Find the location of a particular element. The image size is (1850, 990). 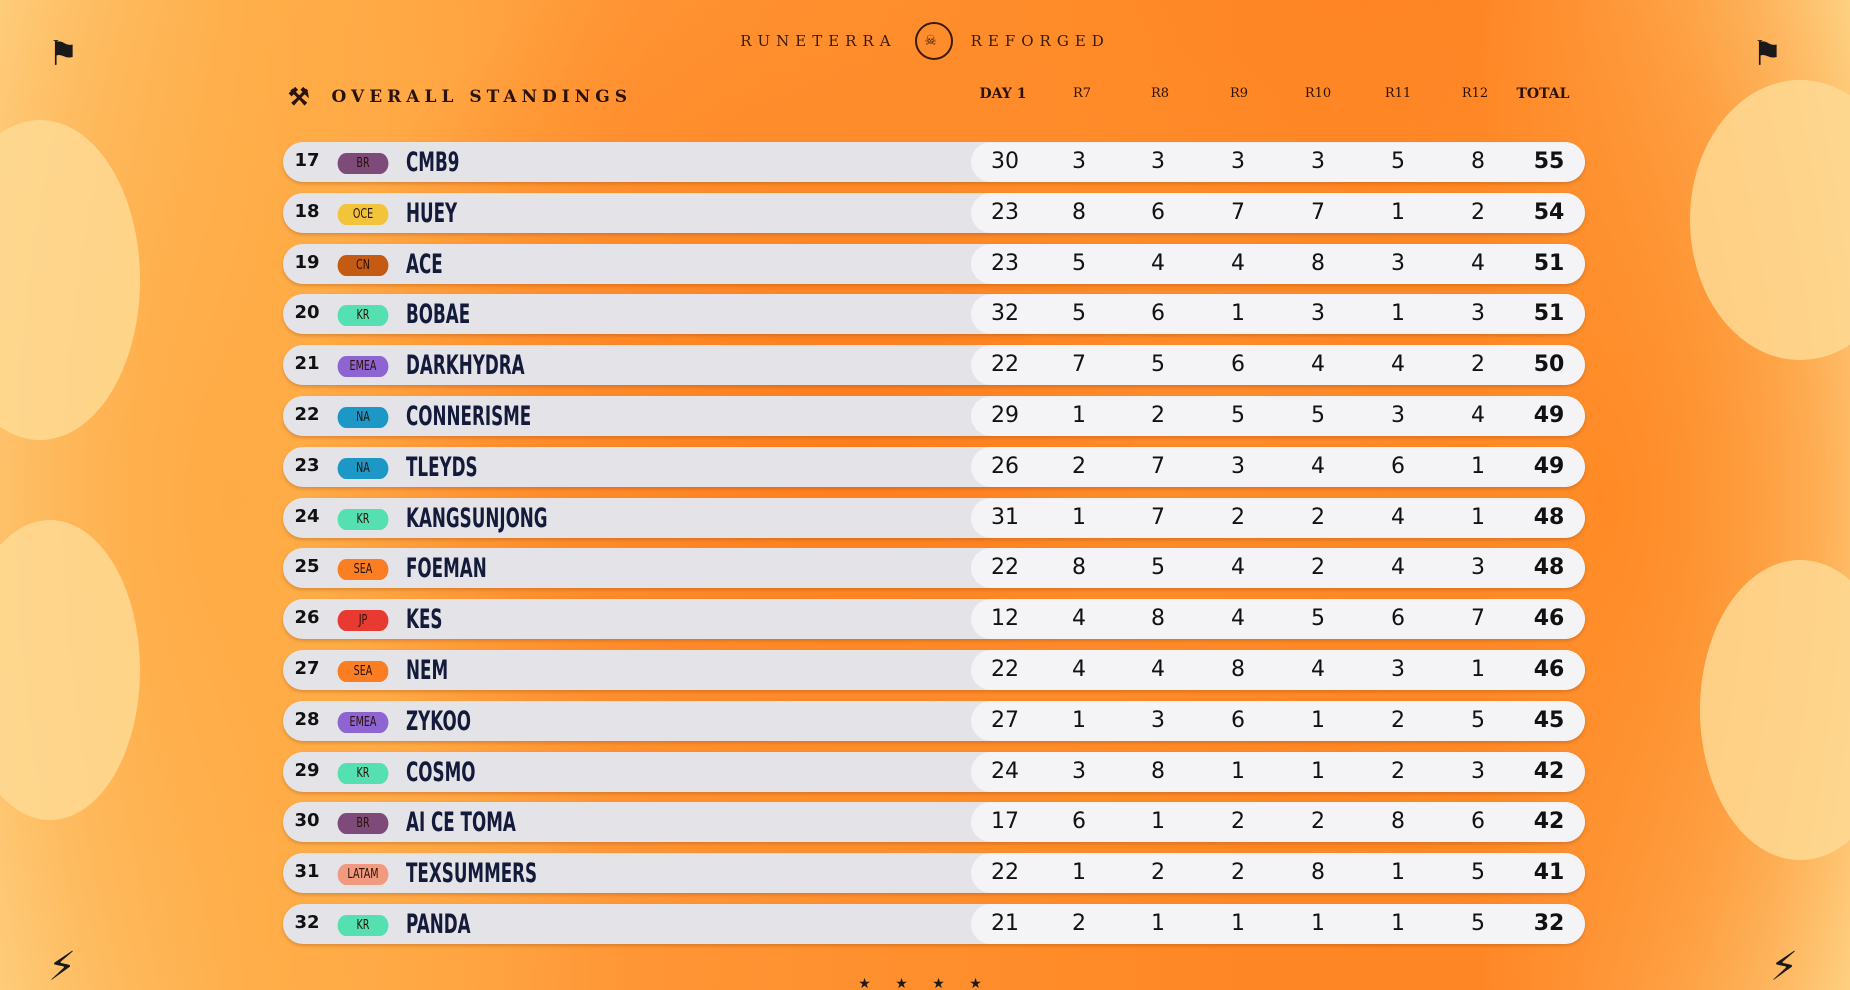

region-badge: JP is located at coordinates (363, 621).